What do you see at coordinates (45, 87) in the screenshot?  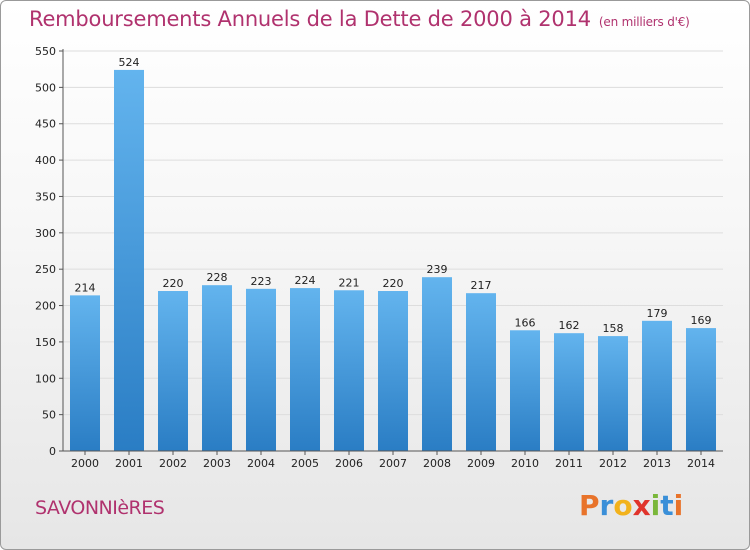 I see `y-tick-label: 500` at bounding box center [45, 87].